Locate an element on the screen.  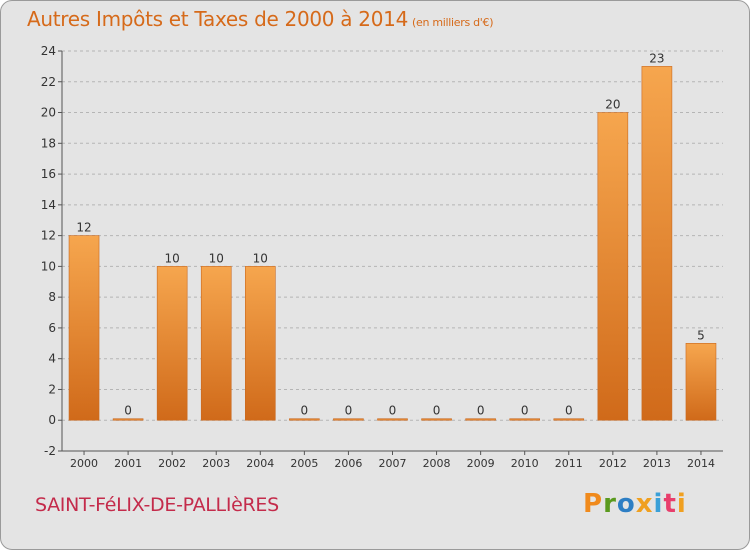
x-tick-label: 2004 is located at coordinates (260, 463).